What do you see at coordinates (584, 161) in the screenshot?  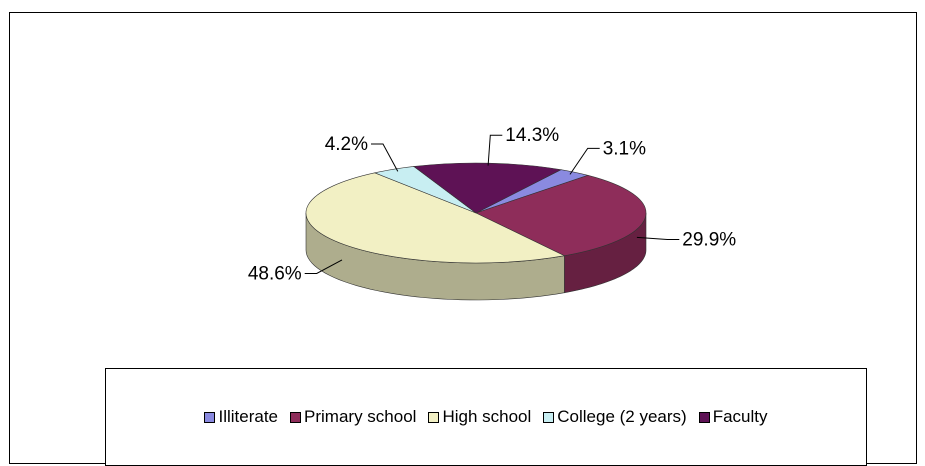 I see `leader-line-illiterate` at bounding box center [584, 161].